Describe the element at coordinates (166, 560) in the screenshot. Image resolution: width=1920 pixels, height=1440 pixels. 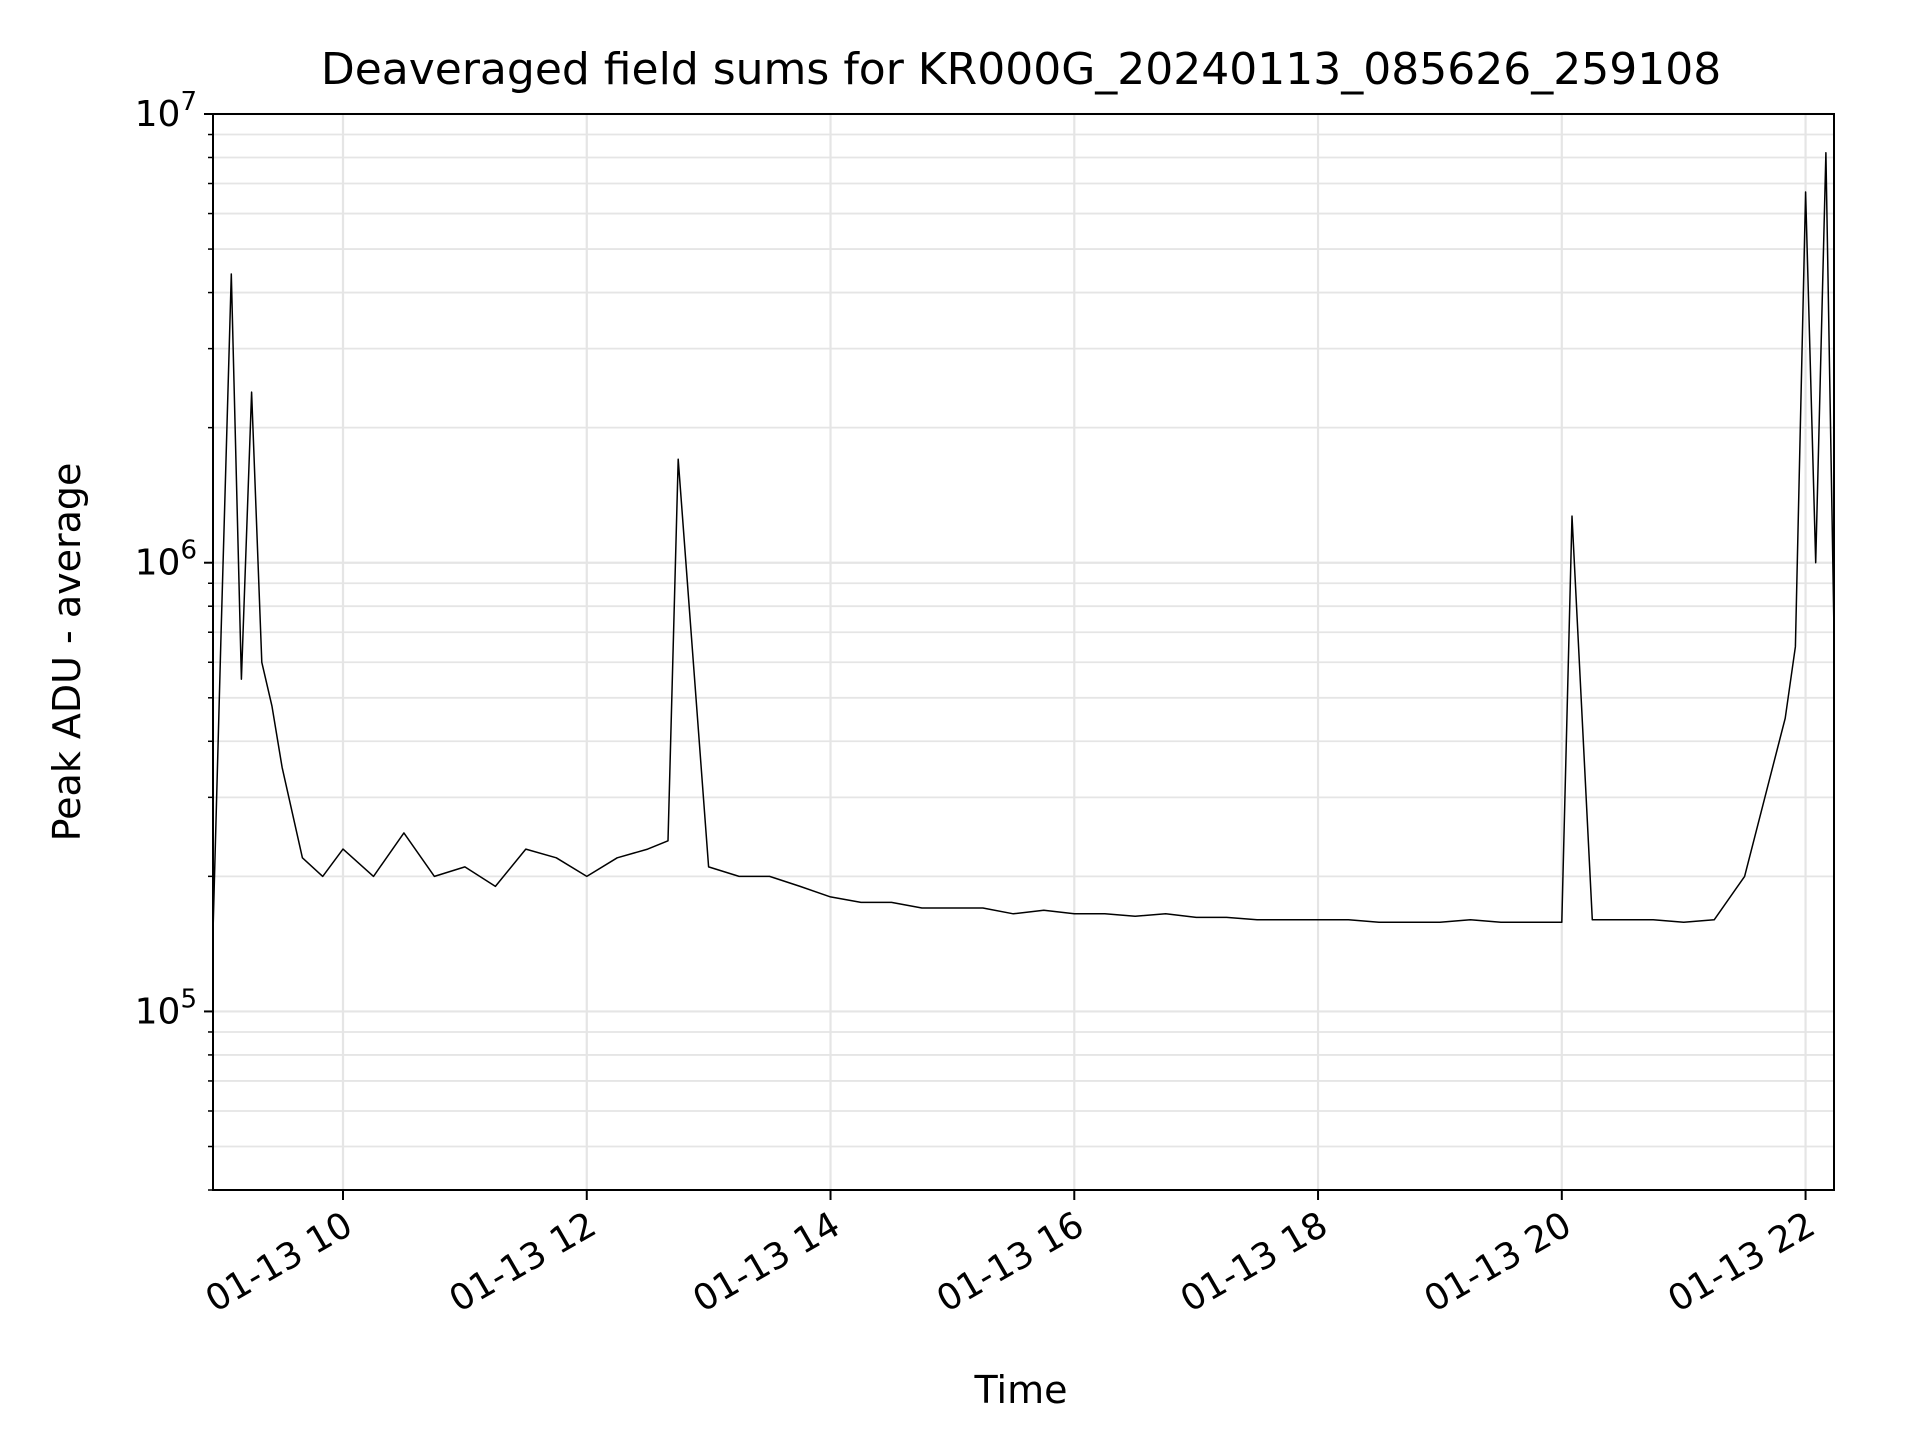
I see `y-tick-label: 10⁶` at that location.